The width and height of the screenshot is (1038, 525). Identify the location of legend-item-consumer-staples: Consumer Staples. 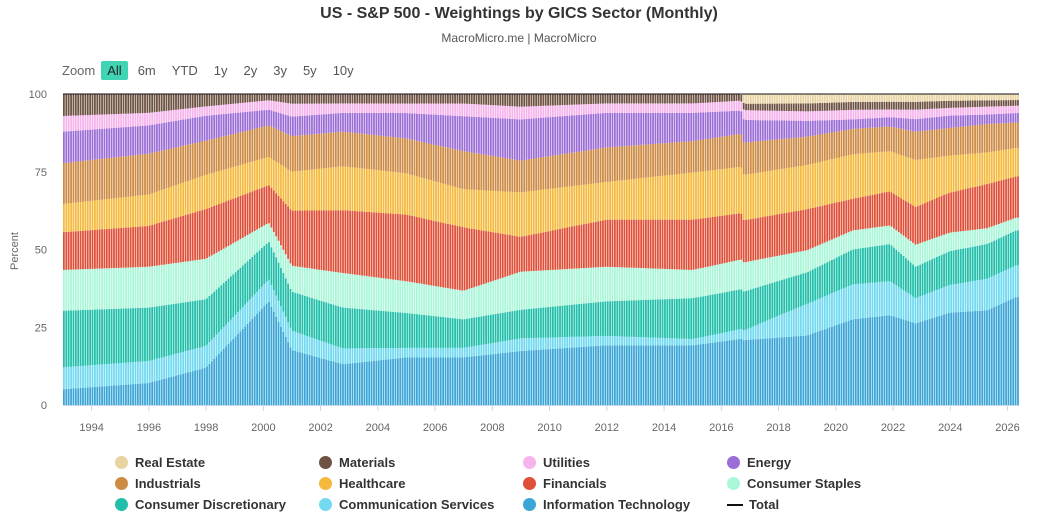
(794, 483).